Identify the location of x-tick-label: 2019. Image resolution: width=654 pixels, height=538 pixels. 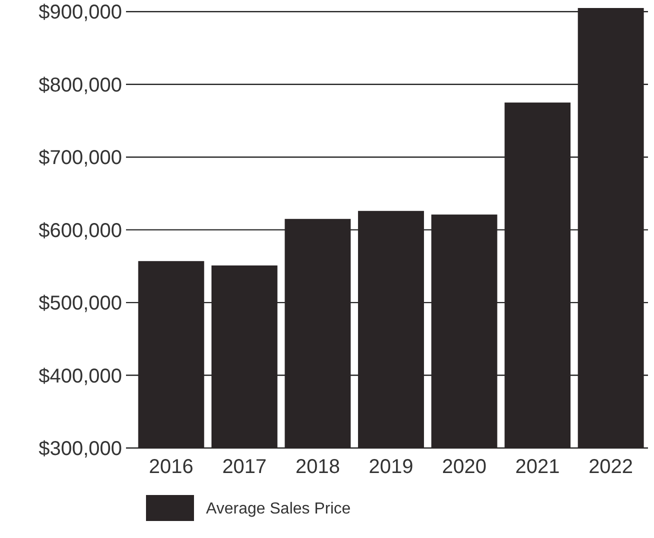
(391, 467).